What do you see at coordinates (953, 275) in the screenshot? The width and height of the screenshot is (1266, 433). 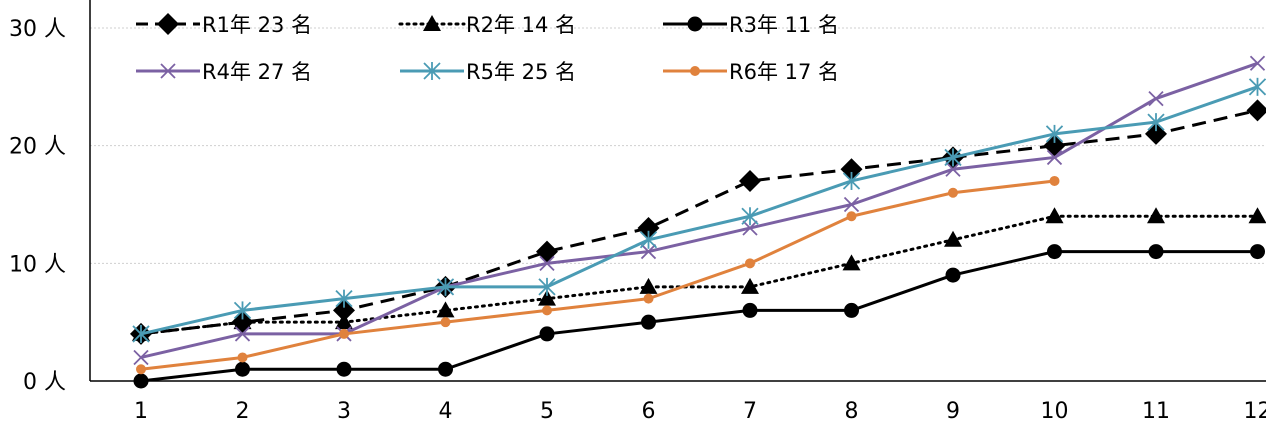 I see `data-point-s3-x9` at bounding box center [953, 275].